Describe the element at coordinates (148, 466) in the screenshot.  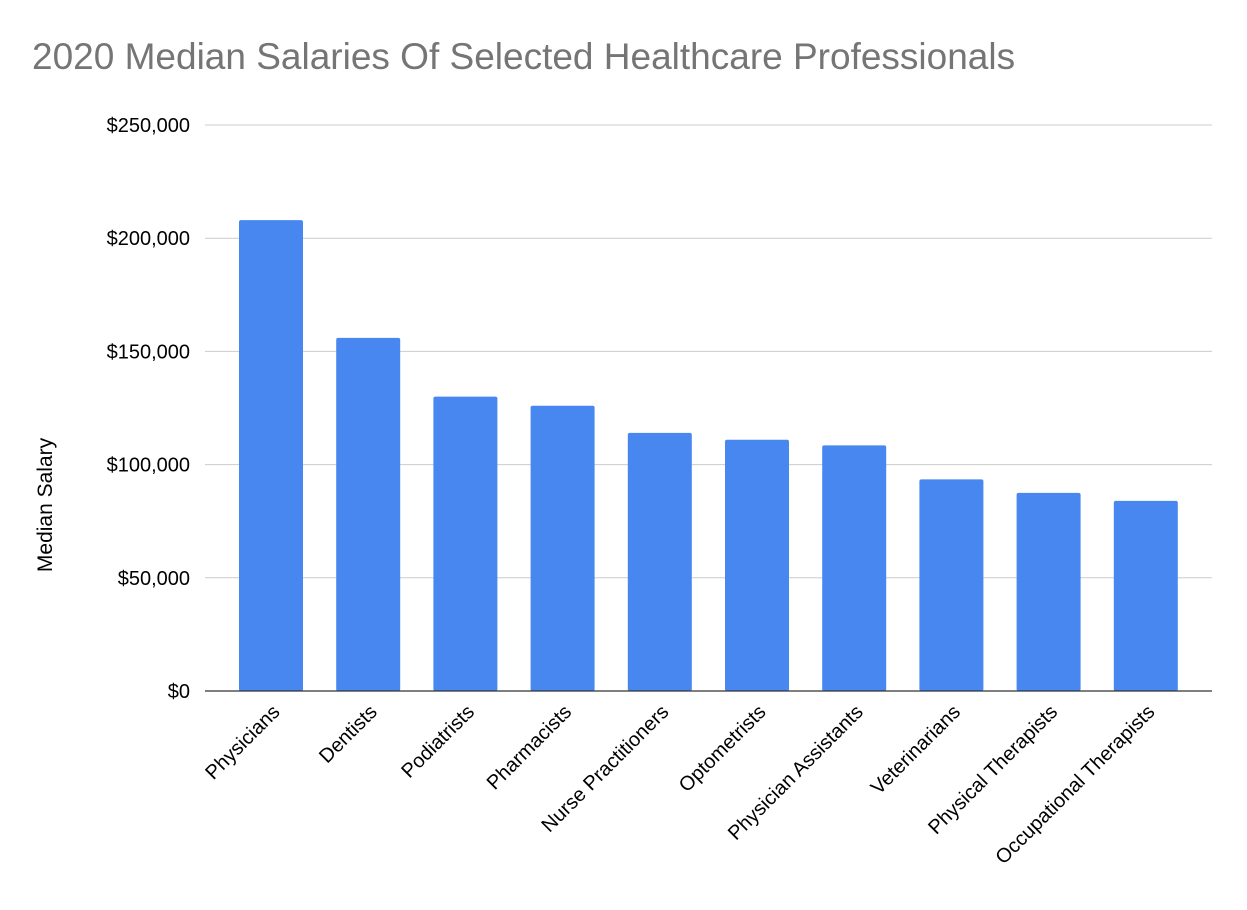
I see `y-tick-label: $100,000` at that location.